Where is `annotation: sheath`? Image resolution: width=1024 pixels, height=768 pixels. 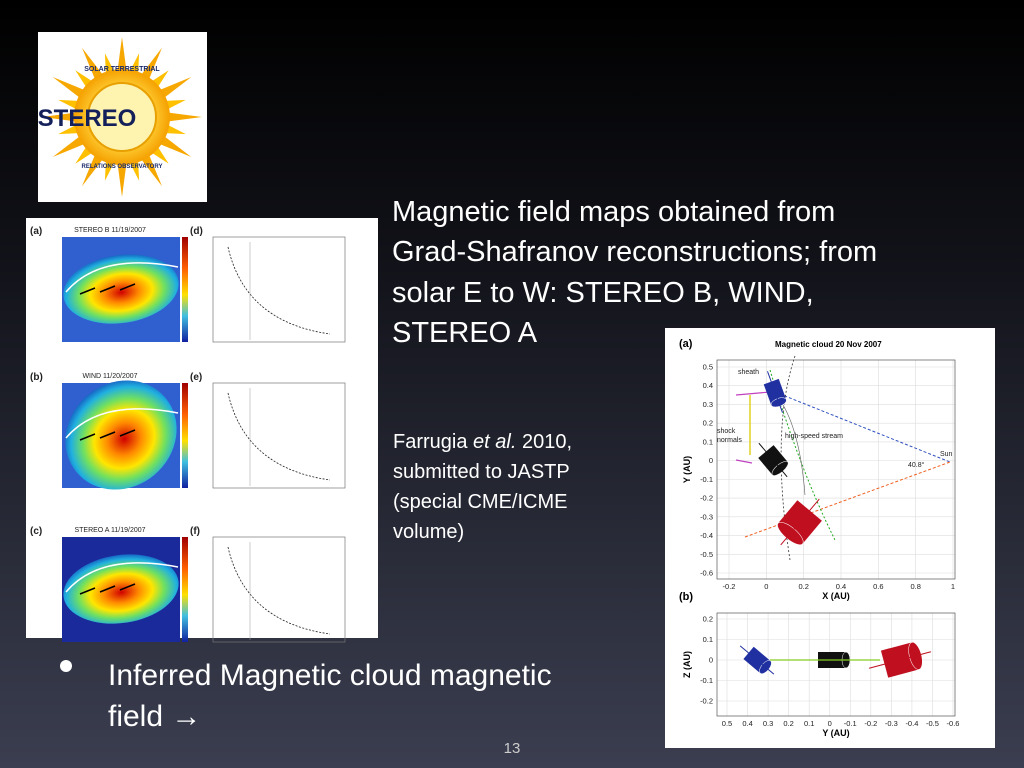
annotation: sheath is located at coordinates (748, 372).